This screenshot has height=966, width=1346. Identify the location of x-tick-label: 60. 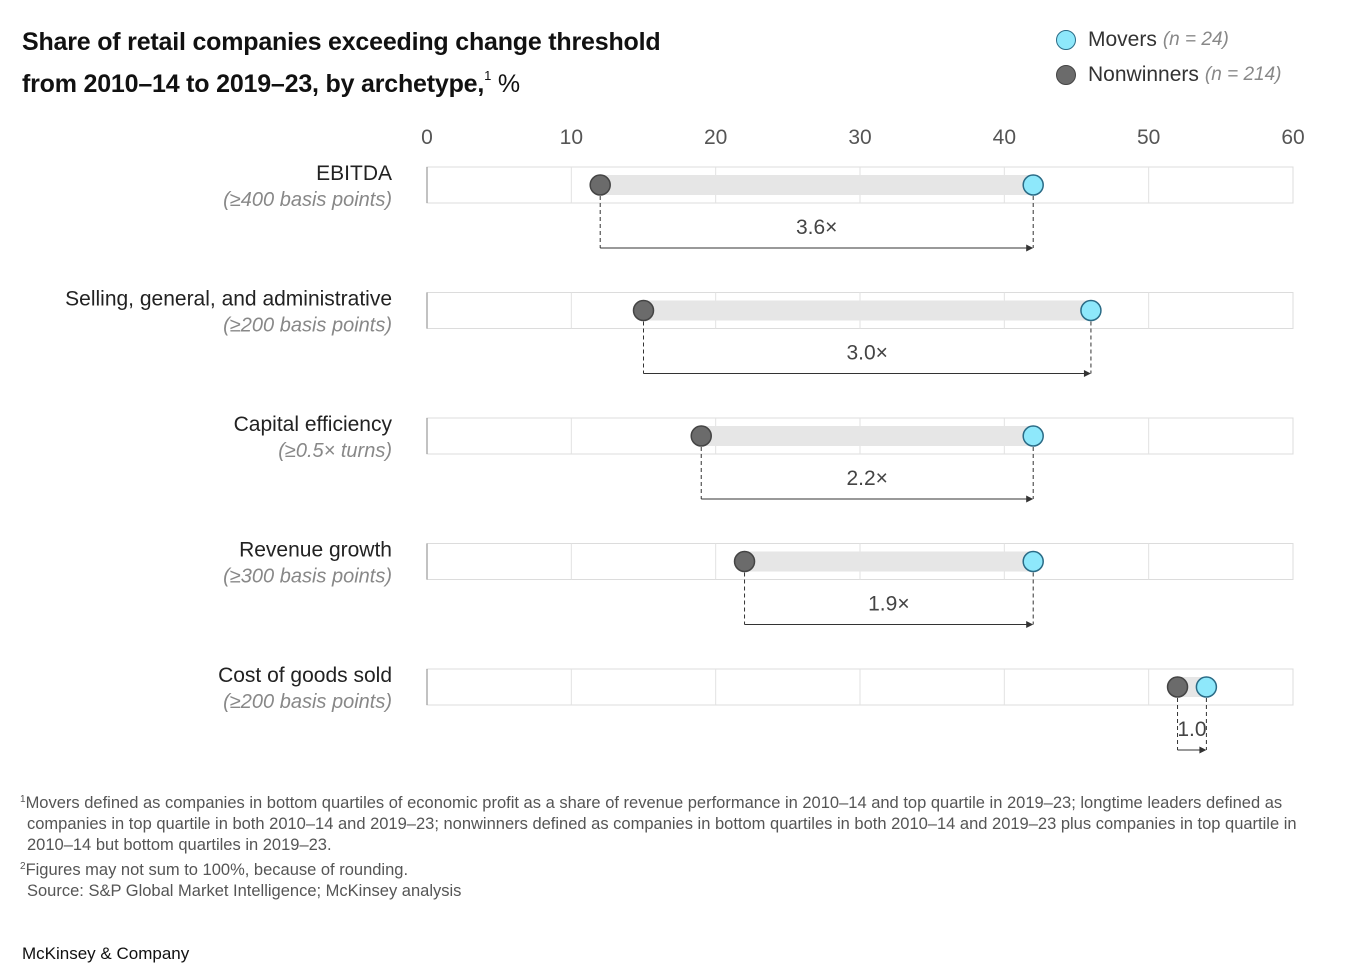
(1292, 137).